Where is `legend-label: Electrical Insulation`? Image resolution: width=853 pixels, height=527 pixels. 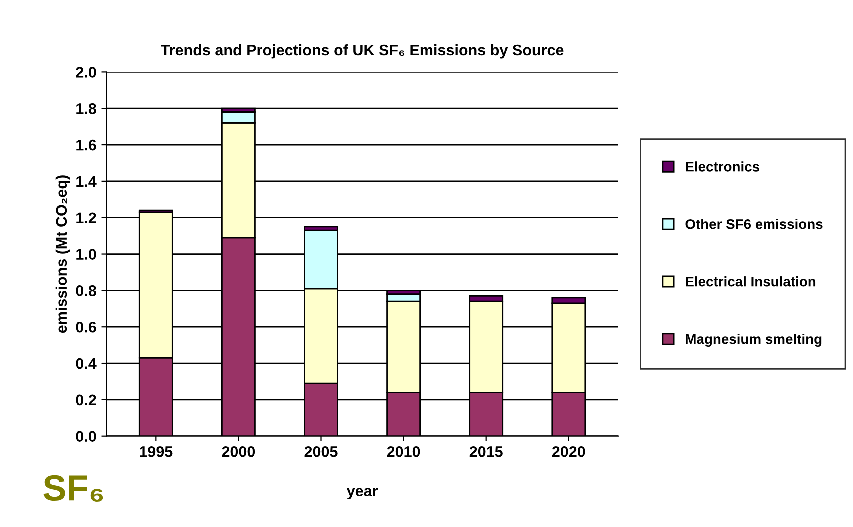
legend-label: Electrical Insulation is located at coordinates (751, 281).